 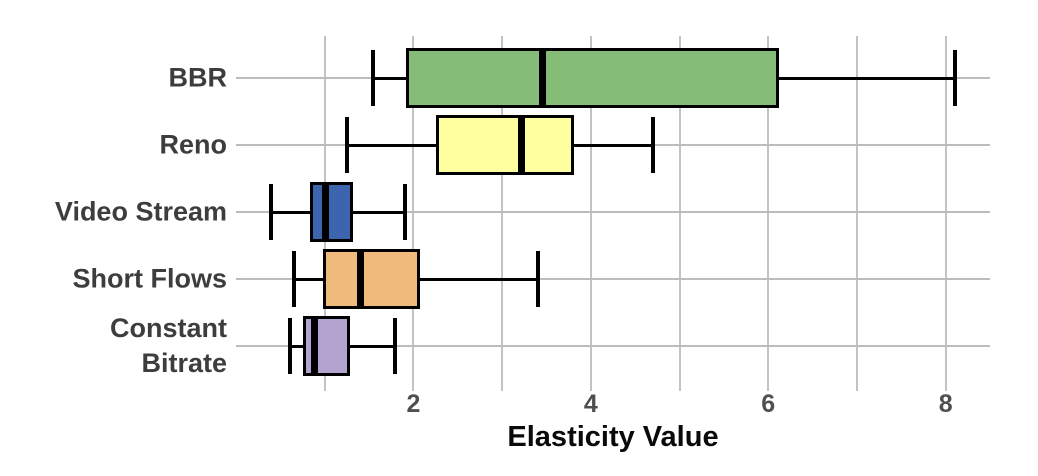 What do you see at coordinates (768, 404) in the screenshot?
I see `x-tick-label: 6` at bounding box center [768, 404].